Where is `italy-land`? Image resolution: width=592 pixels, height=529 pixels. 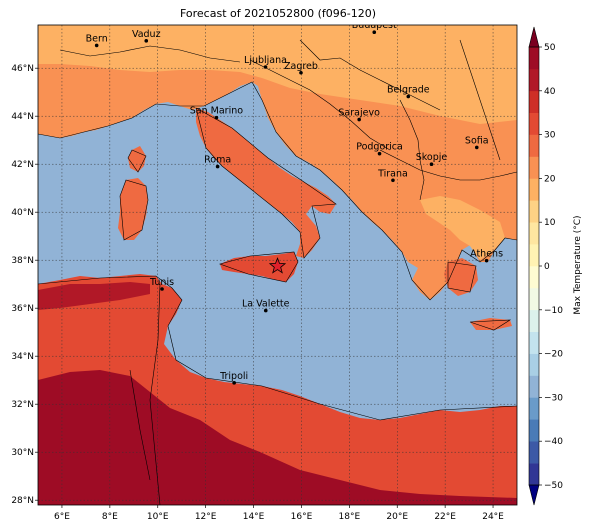
italy-land is located at coordinates (266, 183).